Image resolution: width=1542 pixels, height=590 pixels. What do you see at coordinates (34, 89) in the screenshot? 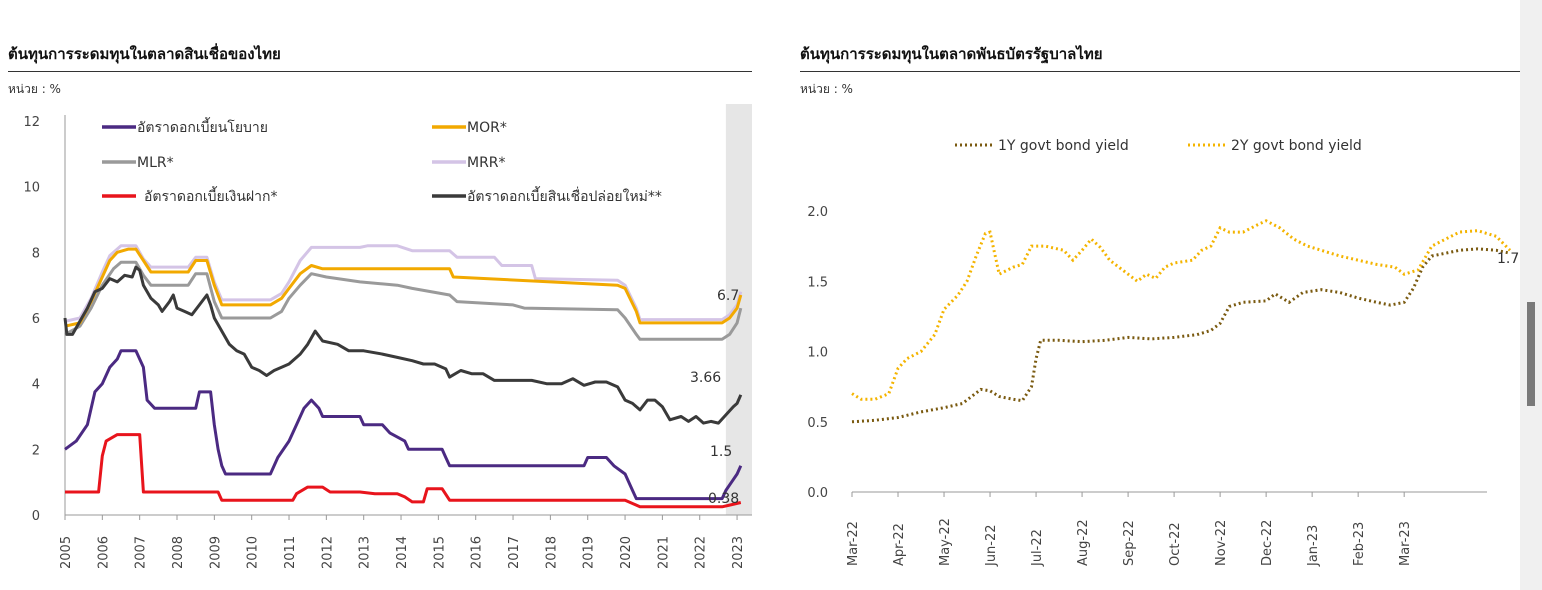
I see `left-chart-unit: หน่วย : %` at bounding box center [34, 89].